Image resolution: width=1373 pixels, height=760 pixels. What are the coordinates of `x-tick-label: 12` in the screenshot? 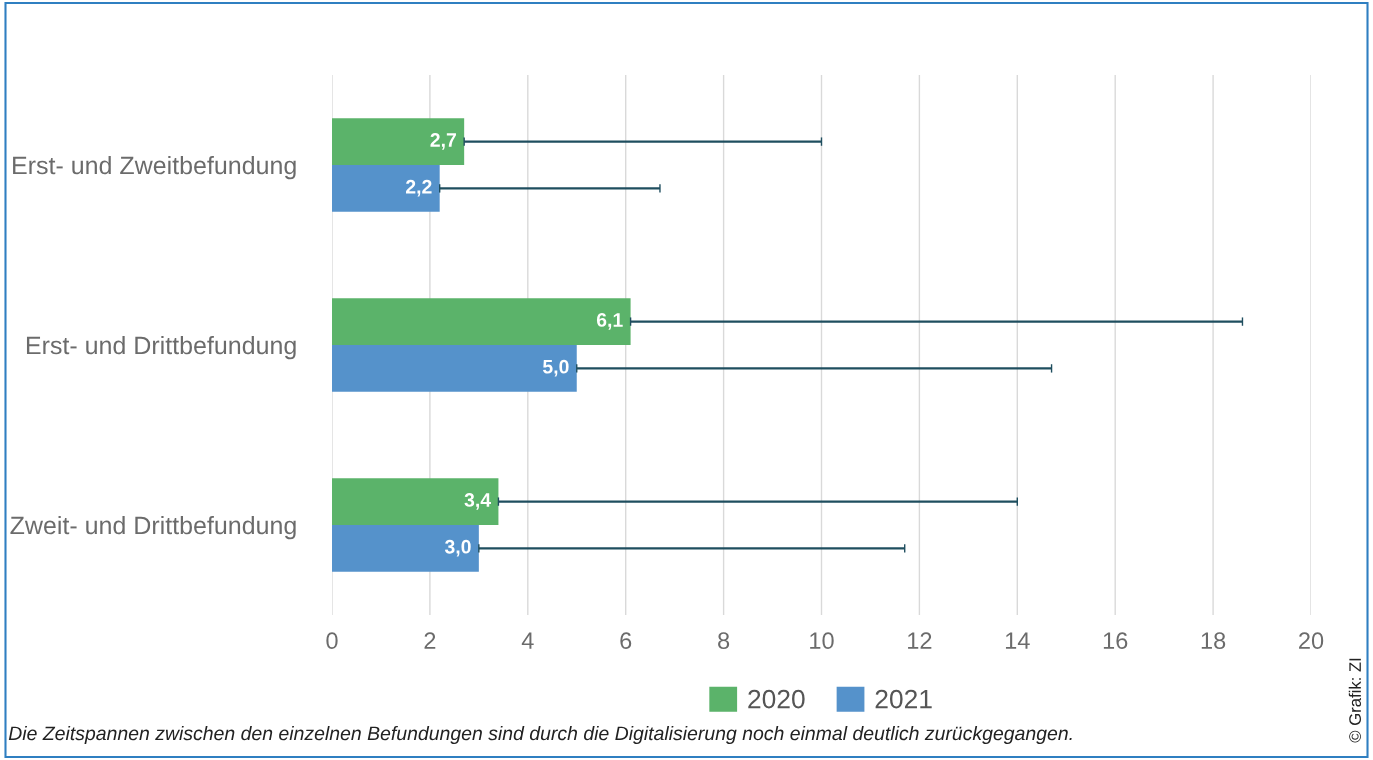 It's located at (920, 640).